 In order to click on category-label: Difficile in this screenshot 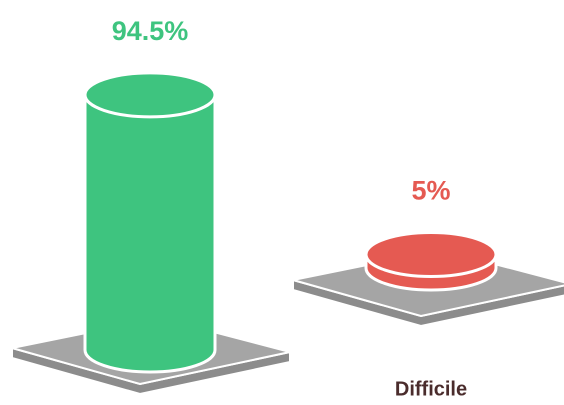, I will do `click(431, 389)`.